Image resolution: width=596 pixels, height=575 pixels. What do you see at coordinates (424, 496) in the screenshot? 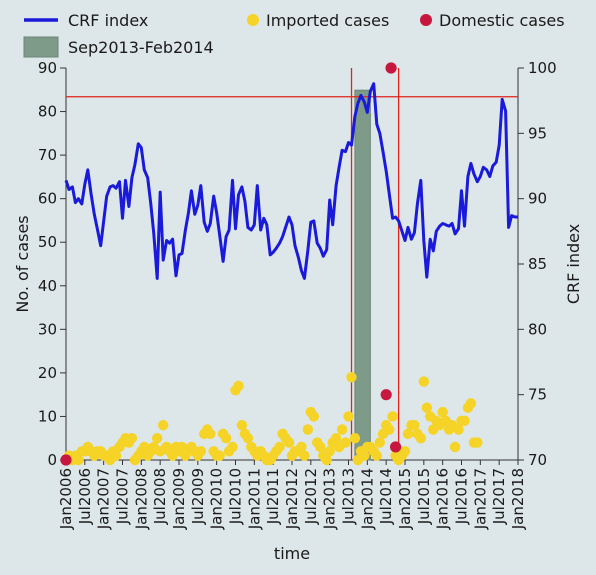
I see `x-tick-label: Jul2015` at bounding box center [424, 496].